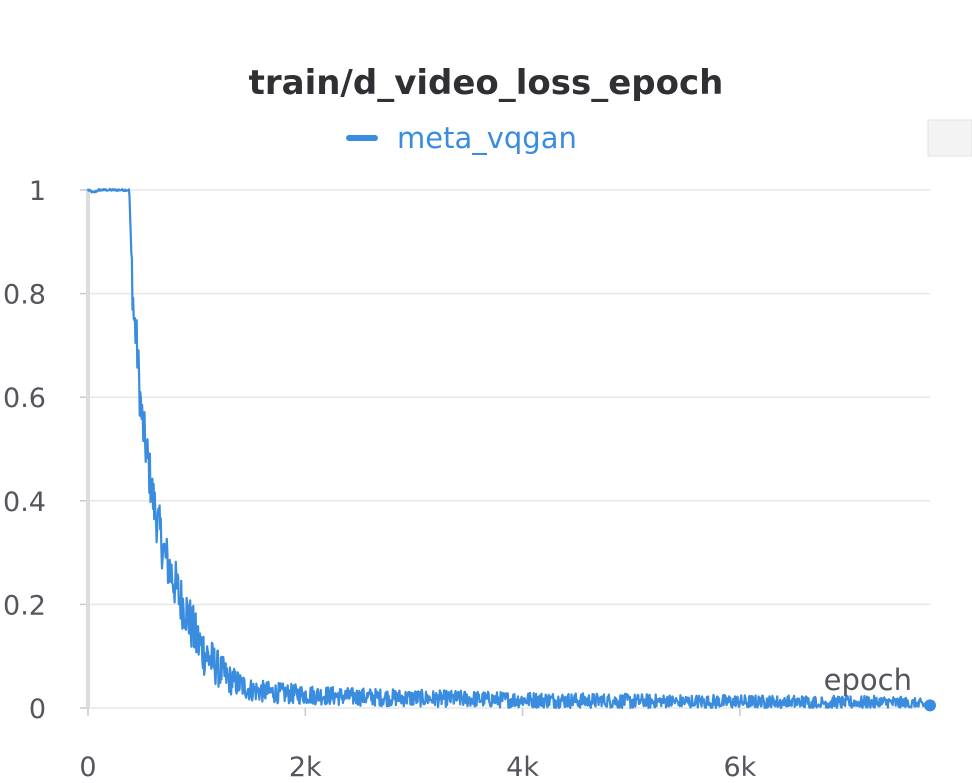  What do you see at coordinates (37, 191) in the screenshot?
I see `y-tick-label: 1` at bounding box center [37, 191].